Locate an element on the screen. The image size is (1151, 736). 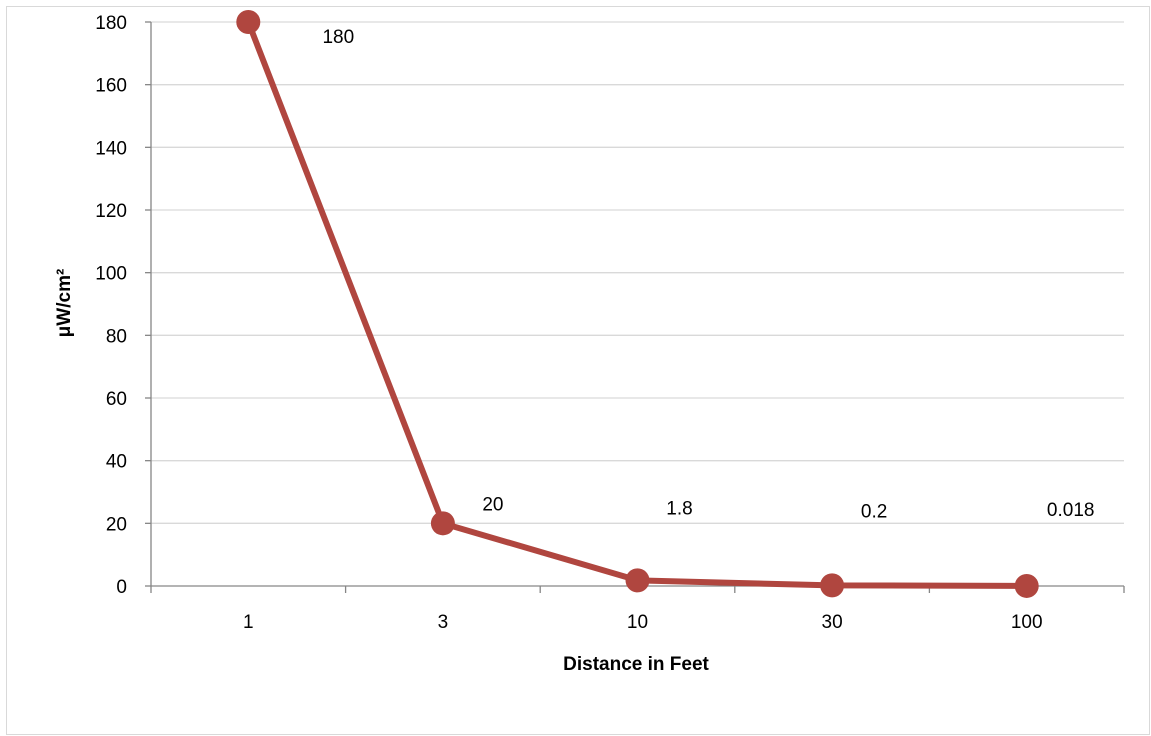
data-label: 1.8 is located at coordinates (679, 508).